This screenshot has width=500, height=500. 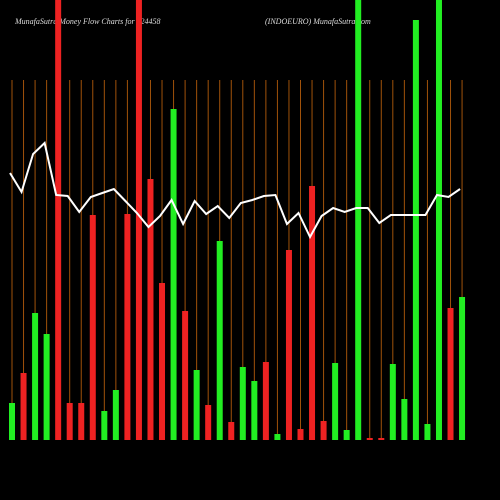 I want to click on chart-subtitle: (INDOEURO) MunafaSutra.com, so click(x=318, y=21).